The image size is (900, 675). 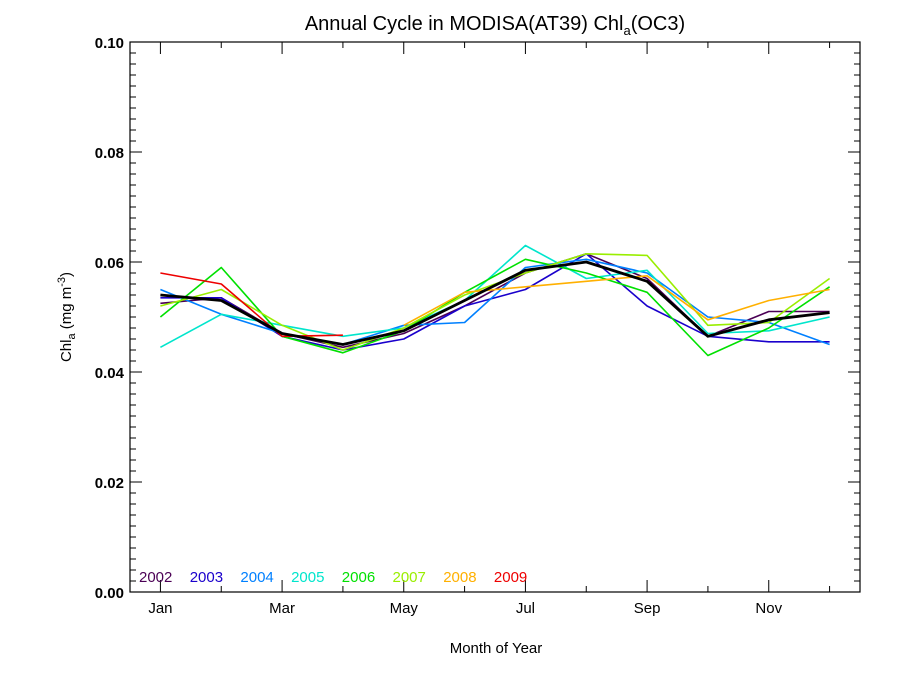 I want to click on series-line-2003, so click(x=495, y=302).